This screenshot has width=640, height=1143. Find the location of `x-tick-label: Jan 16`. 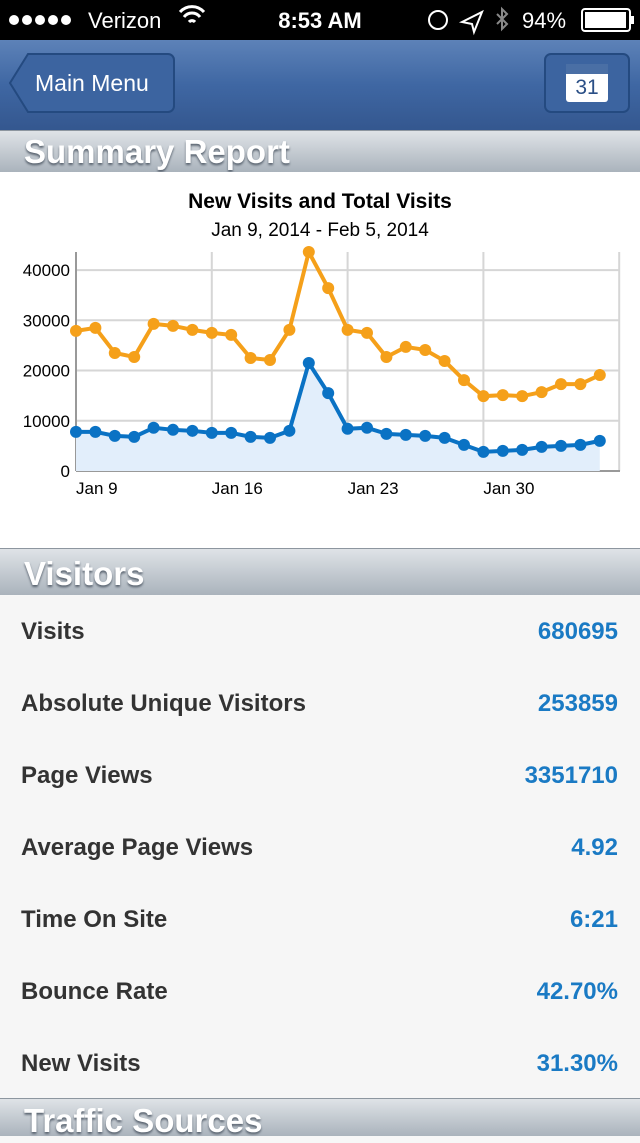

x-tick-label: Jan 16 is located at coordinates (237, 488).